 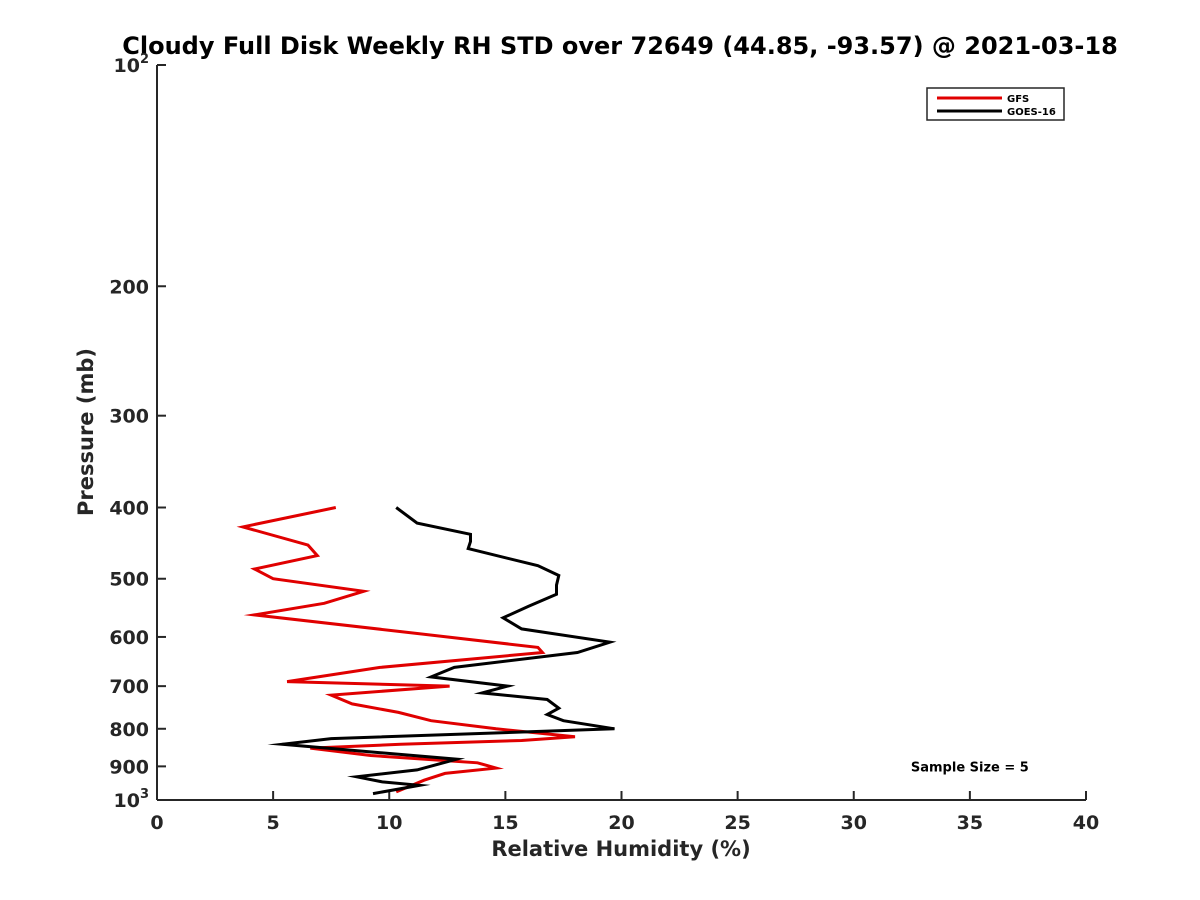 I want to click on x-tick-label: 25, so click(x=737, y=823).